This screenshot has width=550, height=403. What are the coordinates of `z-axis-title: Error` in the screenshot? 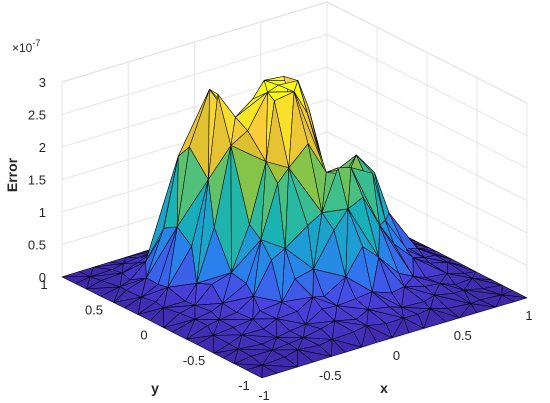 It's located at (12, 174).